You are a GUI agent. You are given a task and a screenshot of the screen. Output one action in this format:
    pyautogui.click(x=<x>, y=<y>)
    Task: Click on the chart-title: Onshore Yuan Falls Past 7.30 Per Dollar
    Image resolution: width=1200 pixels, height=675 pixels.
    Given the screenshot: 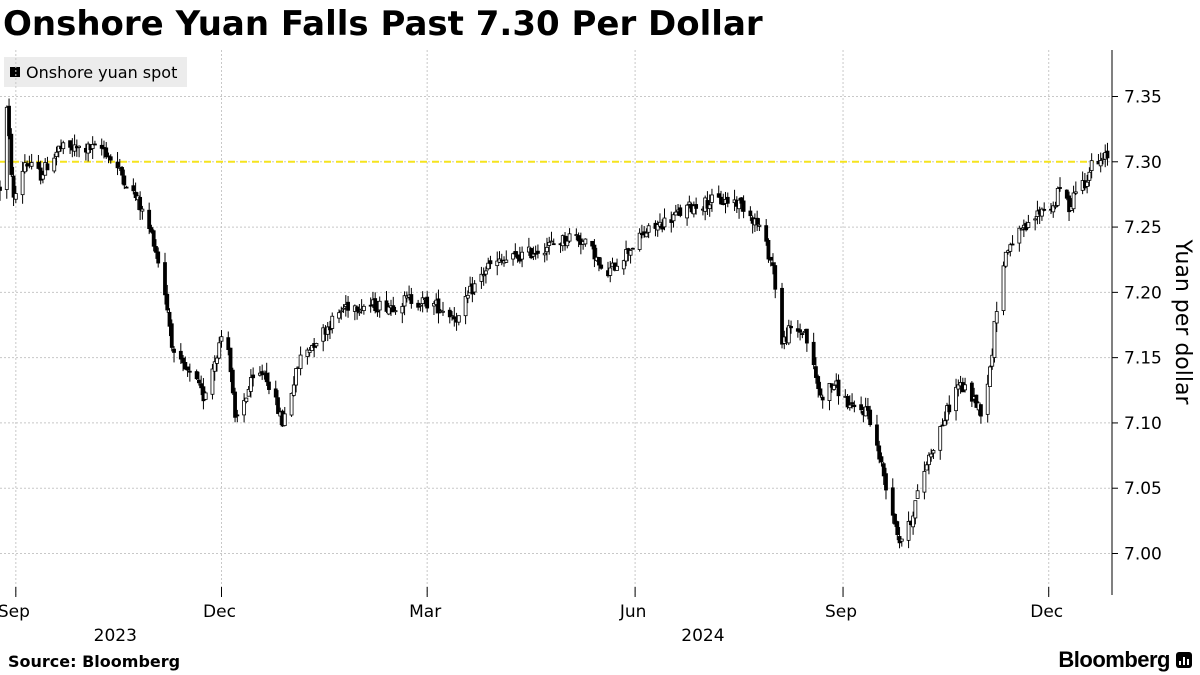 What is the action you would take?
    pyautogui.click(x=383, y=24)
    